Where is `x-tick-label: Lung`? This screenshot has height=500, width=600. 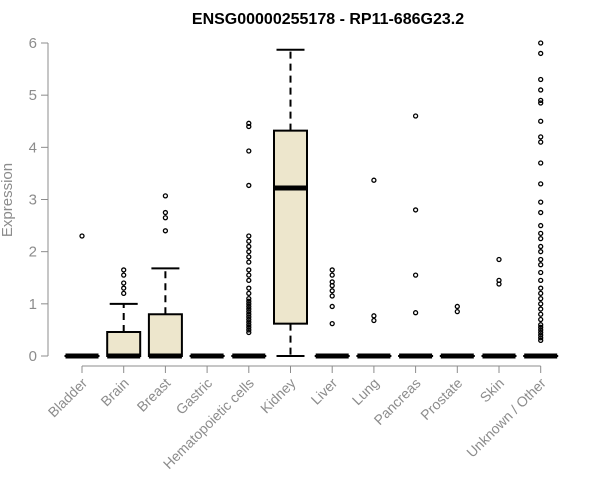
x-tick-label: Lung is located at coordinates (365, 391).